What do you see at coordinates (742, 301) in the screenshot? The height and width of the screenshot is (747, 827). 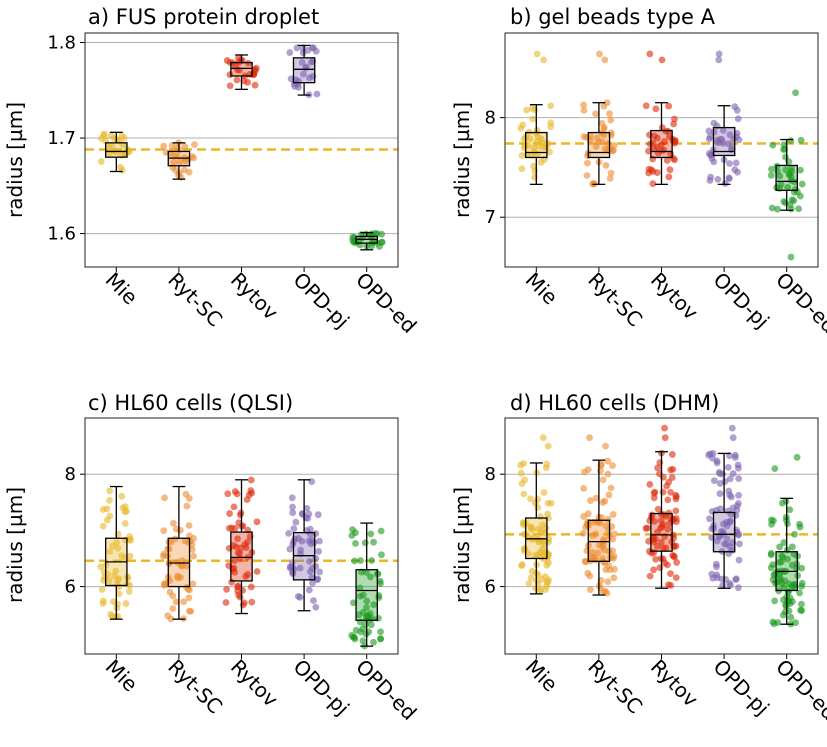 I see `x-tick-label: OPD-pj` at bounding box center [742, 301].